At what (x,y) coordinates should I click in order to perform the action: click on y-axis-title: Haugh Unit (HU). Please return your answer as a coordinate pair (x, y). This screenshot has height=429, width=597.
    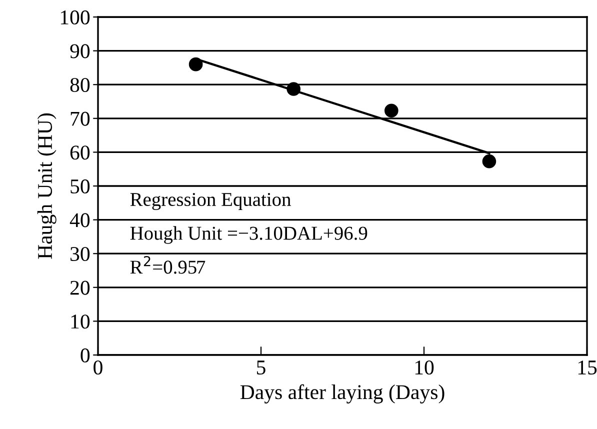
    Looking at the image, I should click on (46, 186).